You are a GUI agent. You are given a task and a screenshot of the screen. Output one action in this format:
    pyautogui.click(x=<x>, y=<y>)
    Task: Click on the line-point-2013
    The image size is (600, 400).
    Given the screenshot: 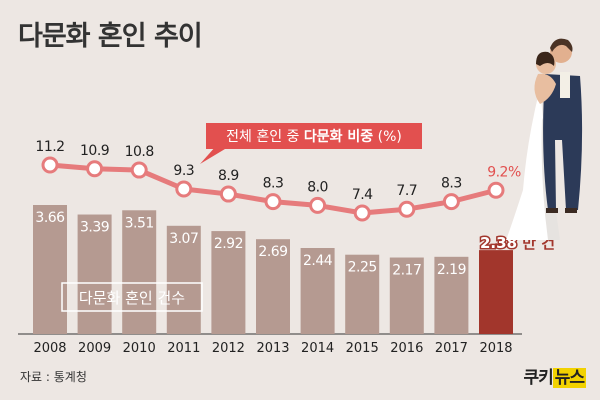 What is the action you would take?
    pyautogui.click(x=273, y=202)
    